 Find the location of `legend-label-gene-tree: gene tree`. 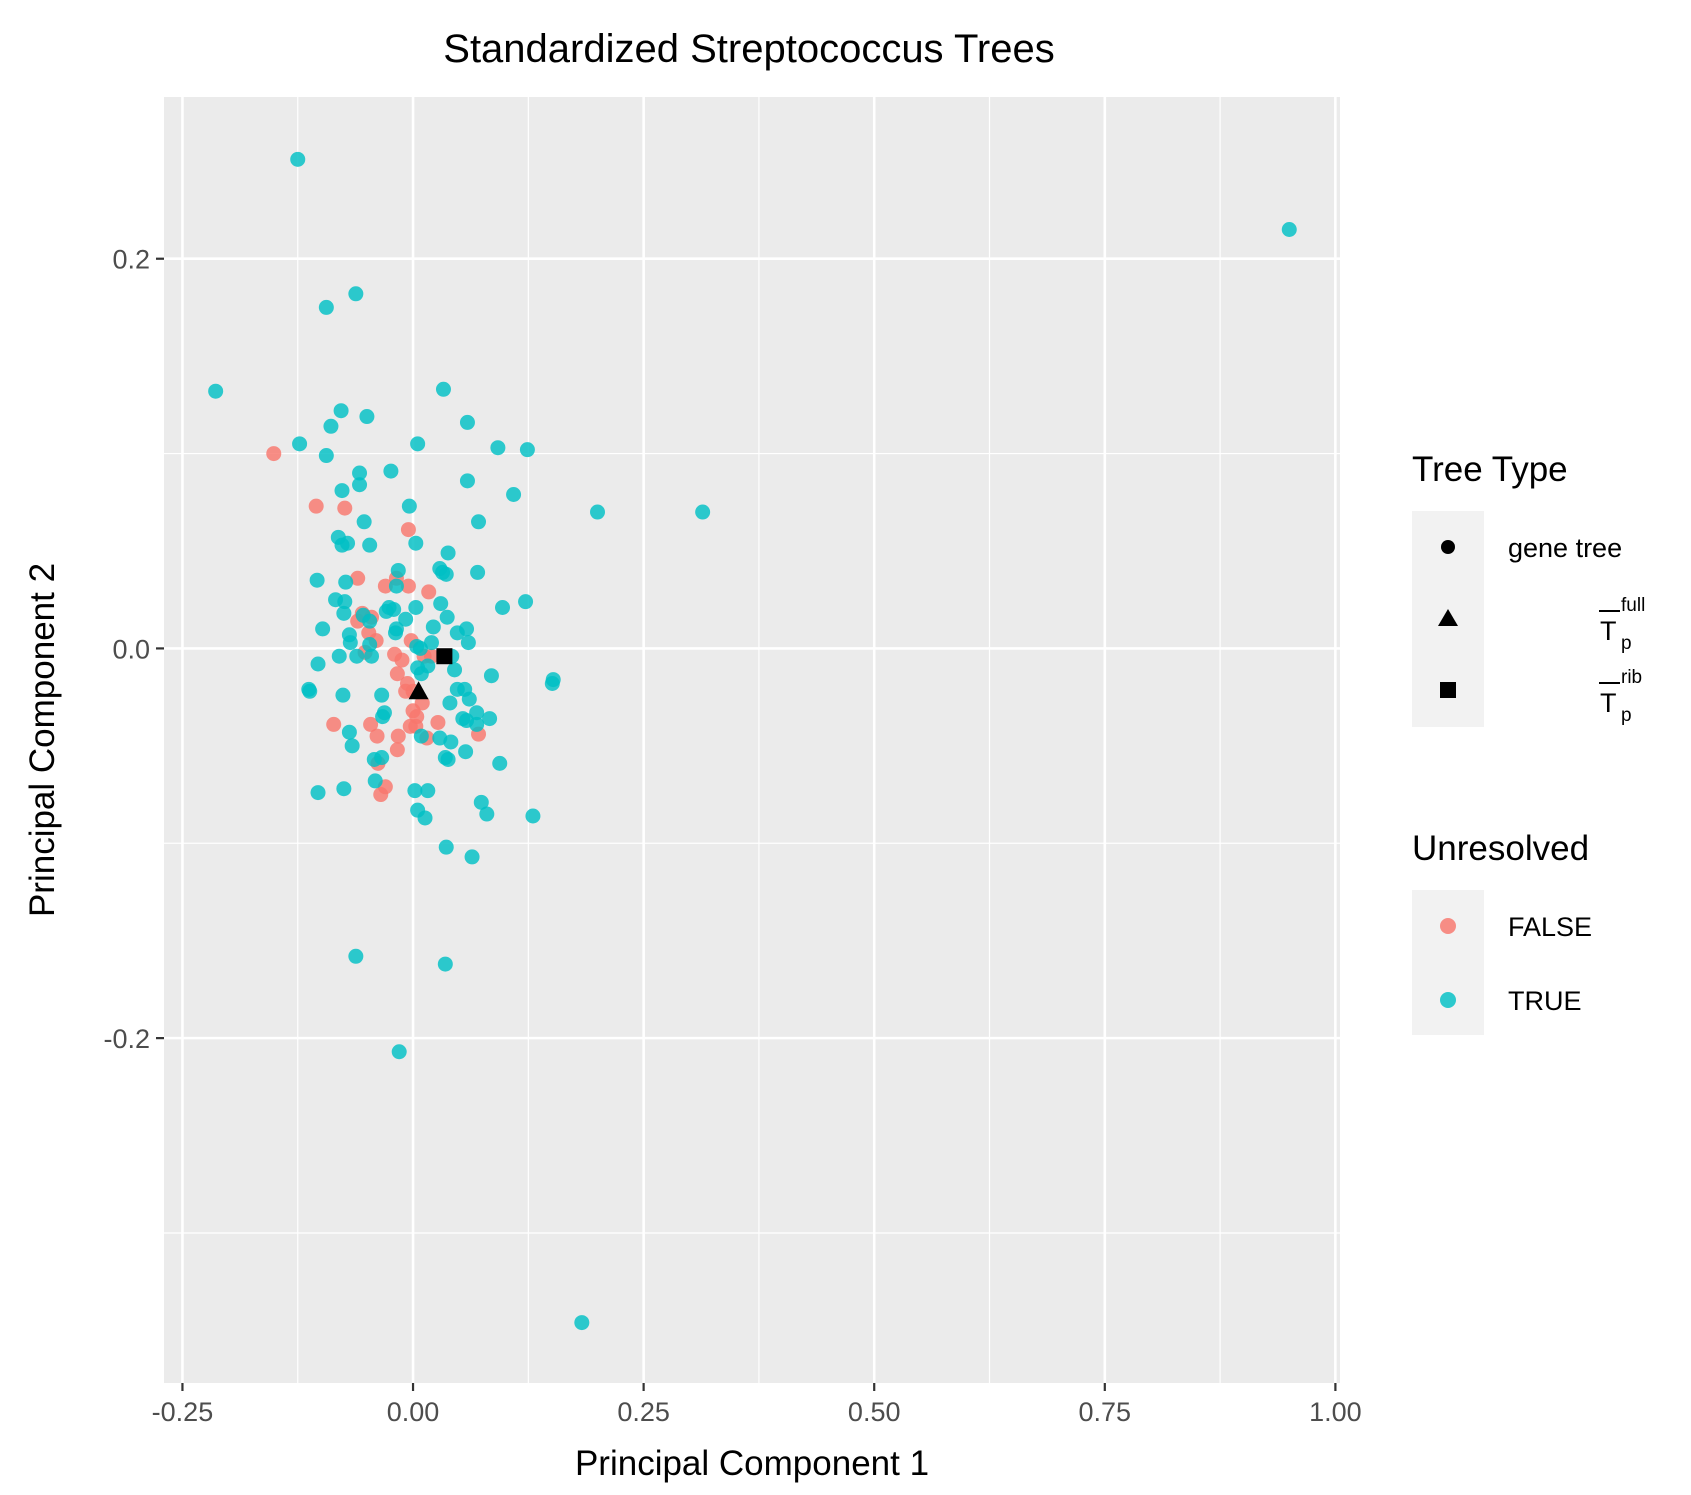

legend-label-gene-tree: gene tree is located at coordinates (1565, 548).